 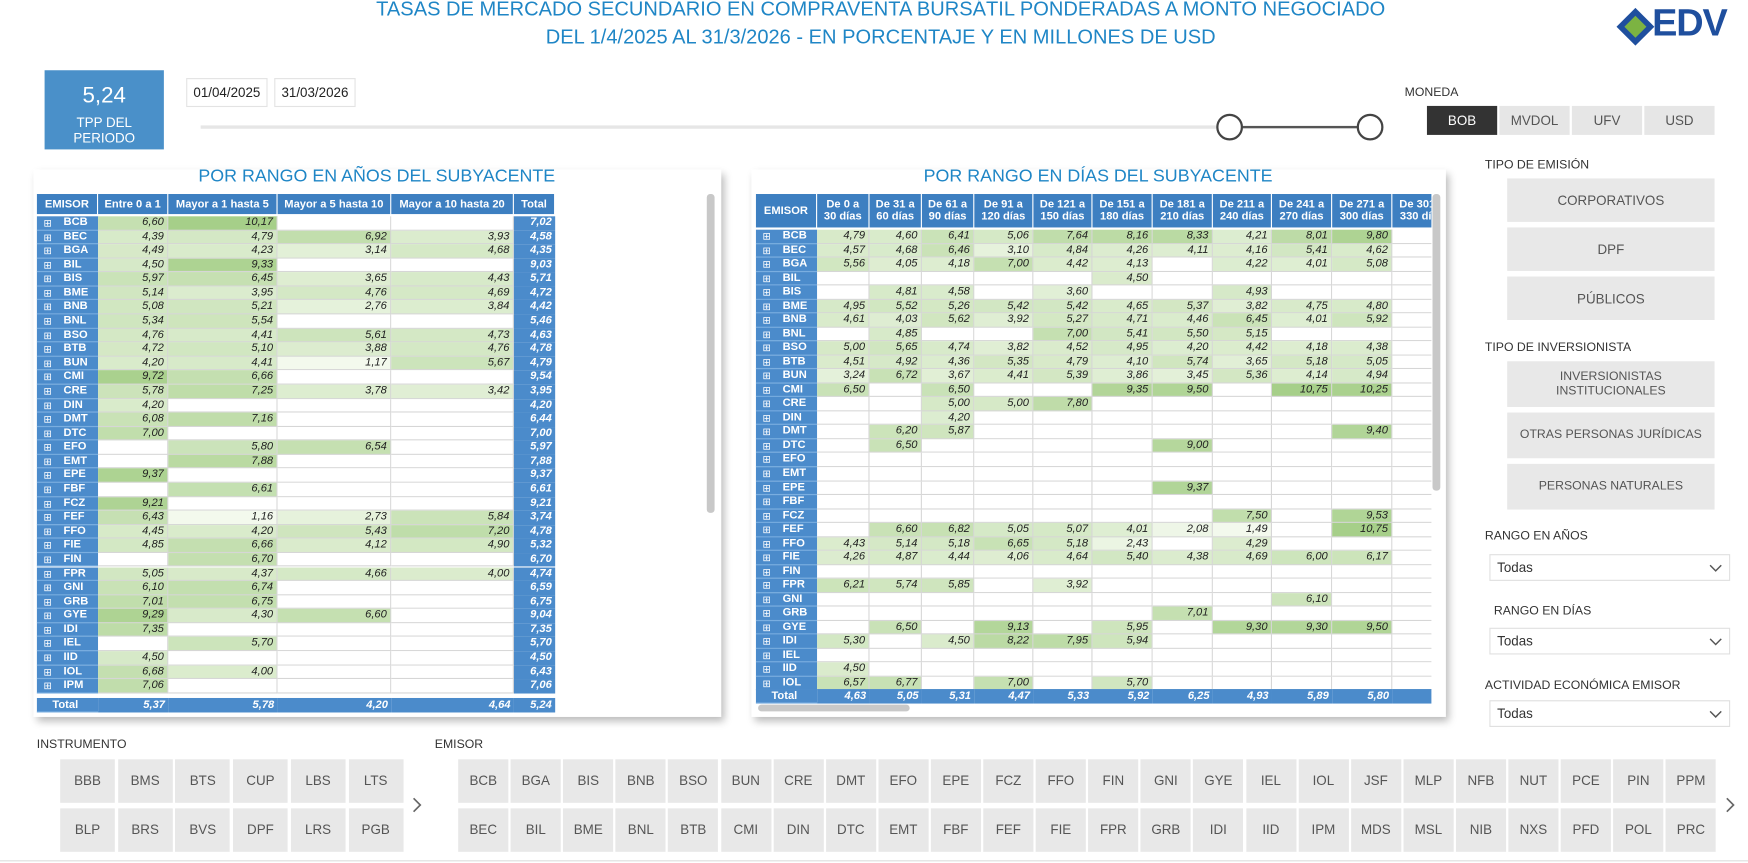 What do you see at coordinates (203, 781) in the screenshot?
I see `slicer-tile: BTS` at bounding box center [203, 781].